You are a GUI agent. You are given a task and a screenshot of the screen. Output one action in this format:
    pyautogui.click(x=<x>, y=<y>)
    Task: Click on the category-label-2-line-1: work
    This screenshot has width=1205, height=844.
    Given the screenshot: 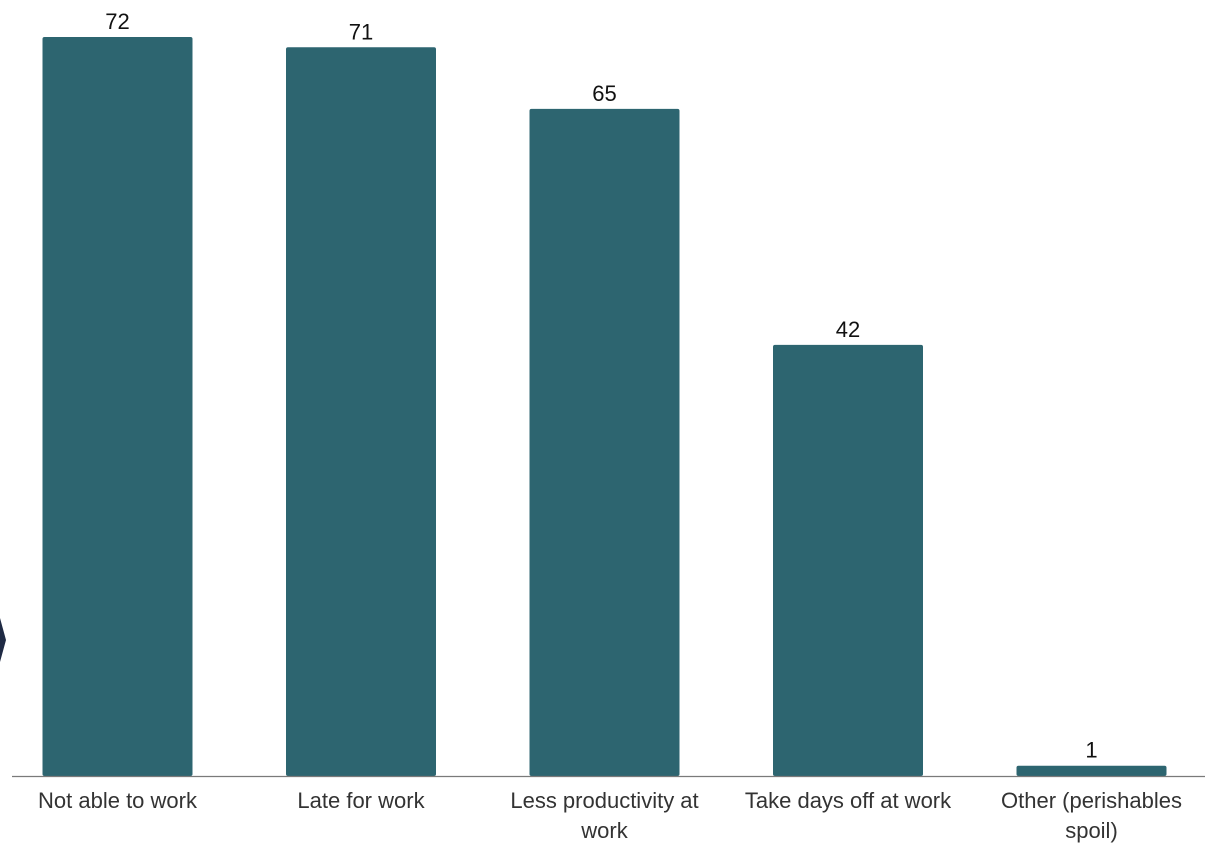 What is the action you would take?
    pyautogui.click(x=604, y=830)
    